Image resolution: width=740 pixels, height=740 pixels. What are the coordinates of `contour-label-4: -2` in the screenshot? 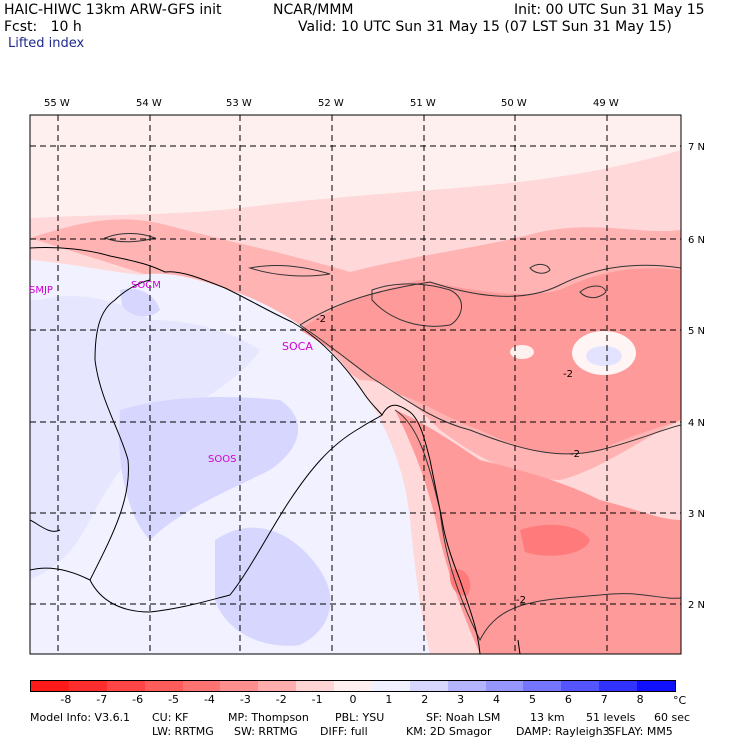 It's located at (521, 600).